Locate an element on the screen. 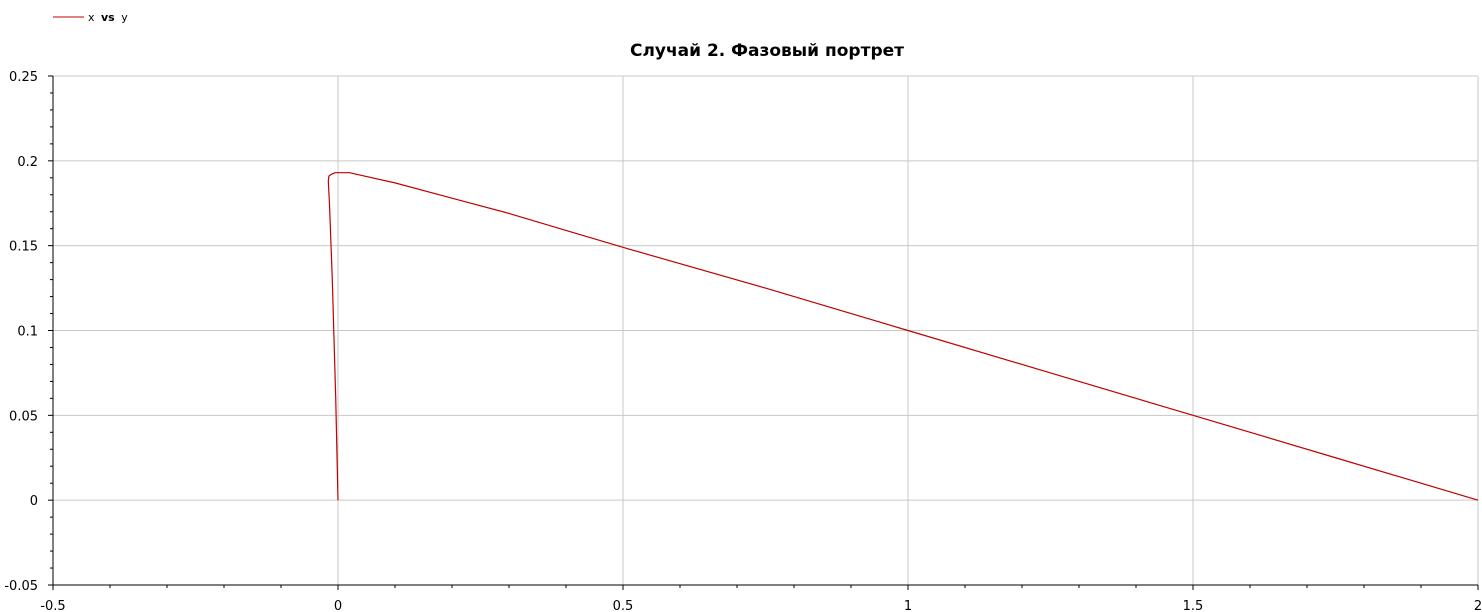 The width and height of the screenshot is (1482, 612). y-tick-label: 0.15 is located at coordinates (23, 247).